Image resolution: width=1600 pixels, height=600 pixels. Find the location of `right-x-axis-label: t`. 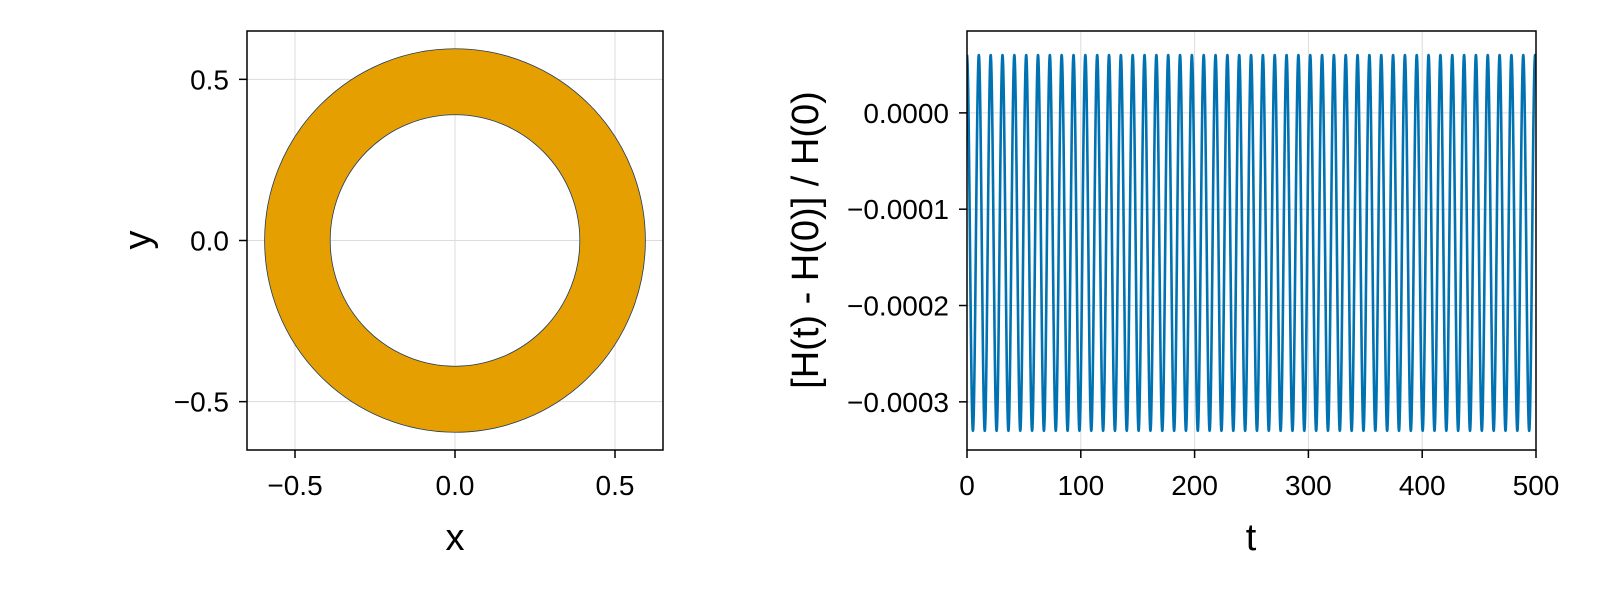

right-x-axis-label: t is located at coordinates (1251, 538).